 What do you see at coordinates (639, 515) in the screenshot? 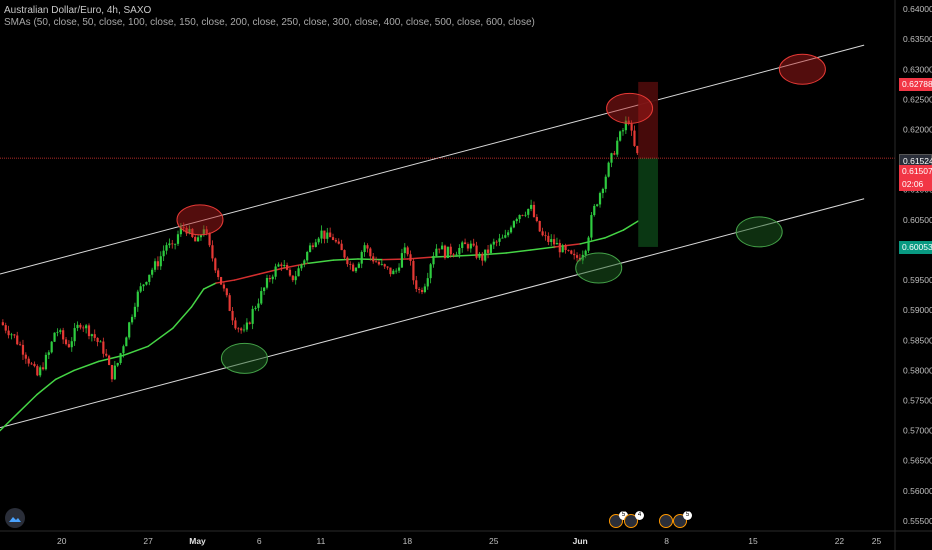
I see `event-count-badge: 4` at bounding box center [639, 515].